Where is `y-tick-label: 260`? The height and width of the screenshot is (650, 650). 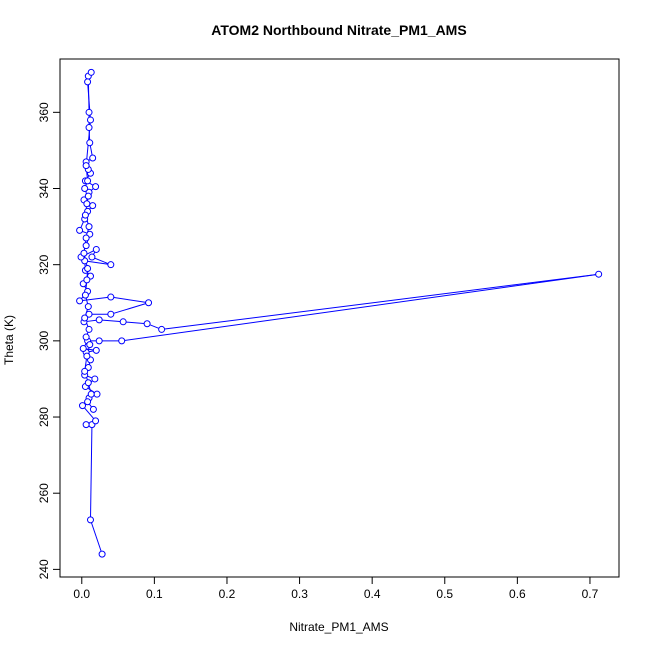 y-tick-label: 260 is located at coordinates (44, 493).